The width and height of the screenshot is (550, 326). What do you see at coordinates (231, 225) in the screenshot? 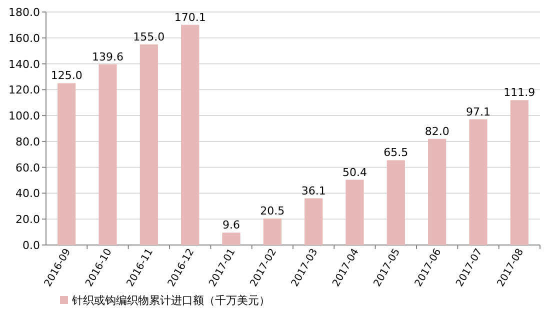
I see `data-label: 9.6` at bounding box center [231, 225].